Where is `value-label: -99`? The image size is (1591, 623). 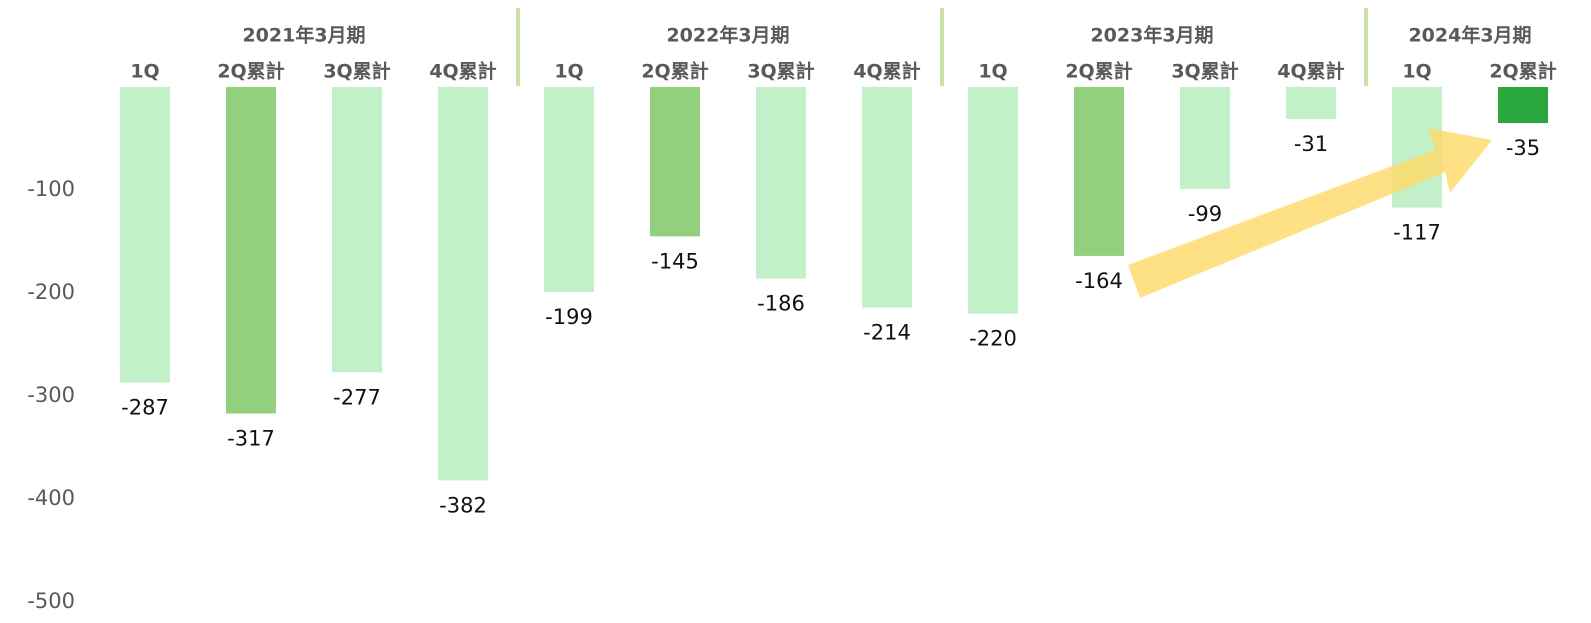
value-label: -99 is located at coordinates (1205, 214).